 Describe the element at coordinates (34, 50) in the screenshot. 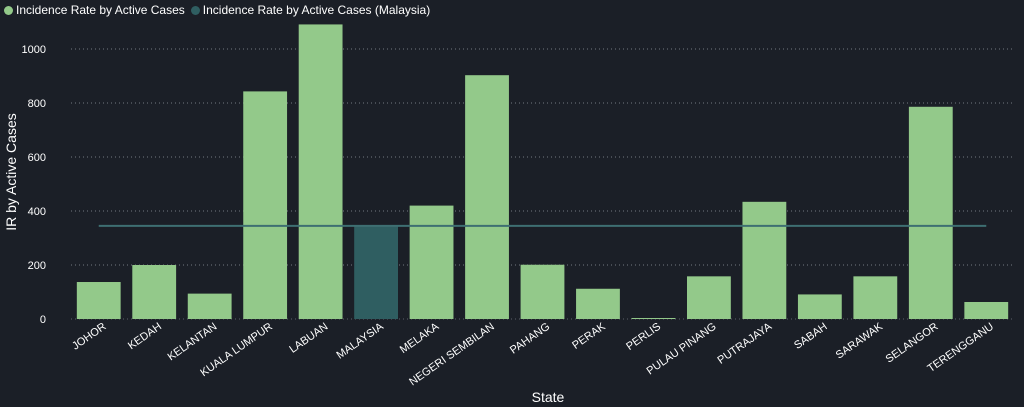

I see `y-tick-label: 1000` at that location.